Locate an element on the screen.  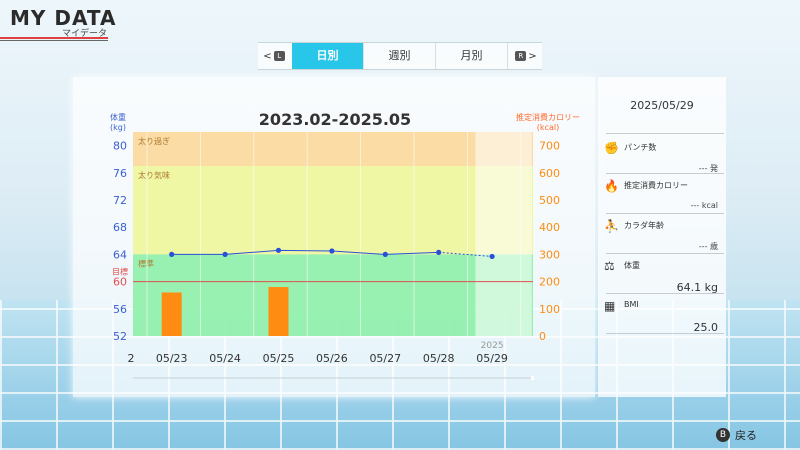
app-title: MY DATA is located at coordinates (63, 18).